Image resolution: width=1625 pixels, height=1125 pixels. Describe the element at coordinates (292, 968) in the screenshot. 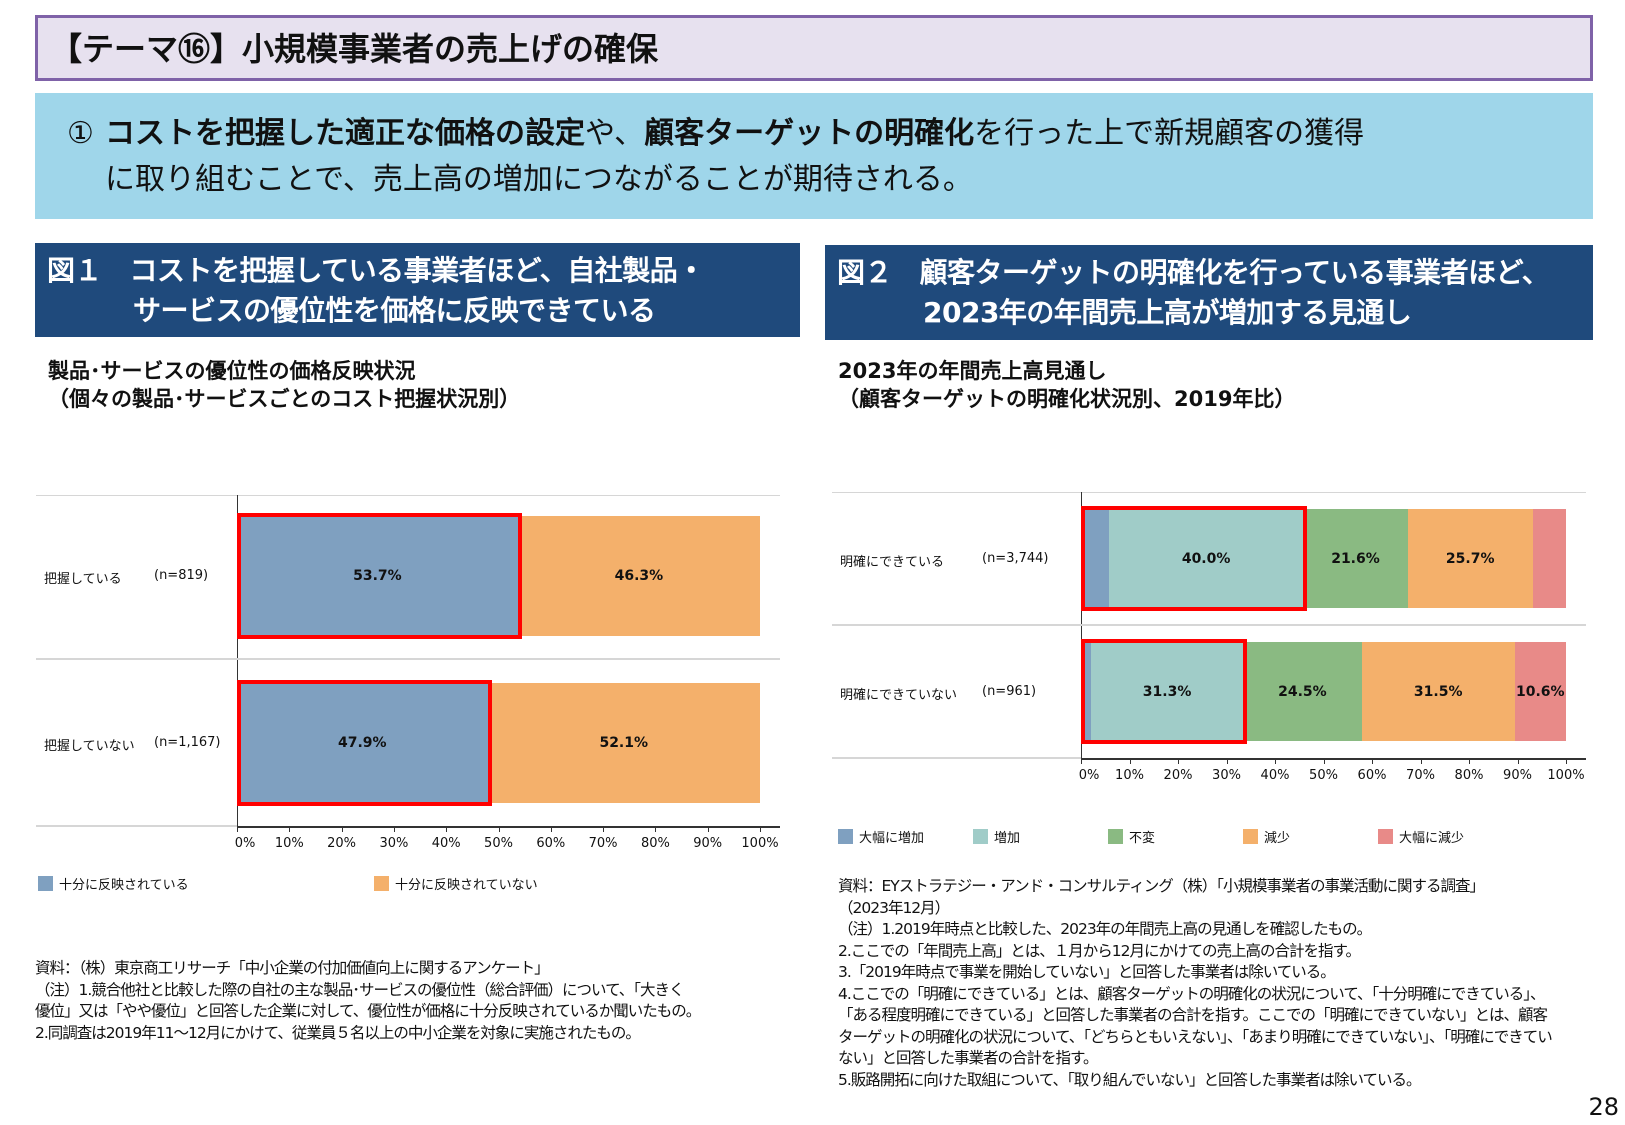

I see `fig1-source: 資料：（株）東京商工リサーチ「中小企業の付加価値向上に関するアンケート」` at that location.